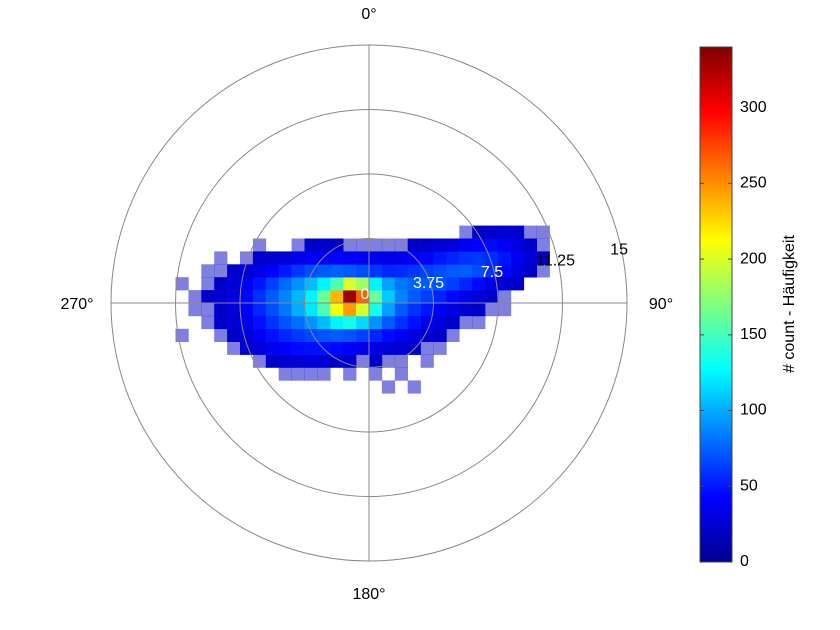 This screenshot has width=840, height=630. What do you see at coordinates (76, 304) in the screenshot?
I see `theta-tick-label: 270°` at bounding box center [76, 304].